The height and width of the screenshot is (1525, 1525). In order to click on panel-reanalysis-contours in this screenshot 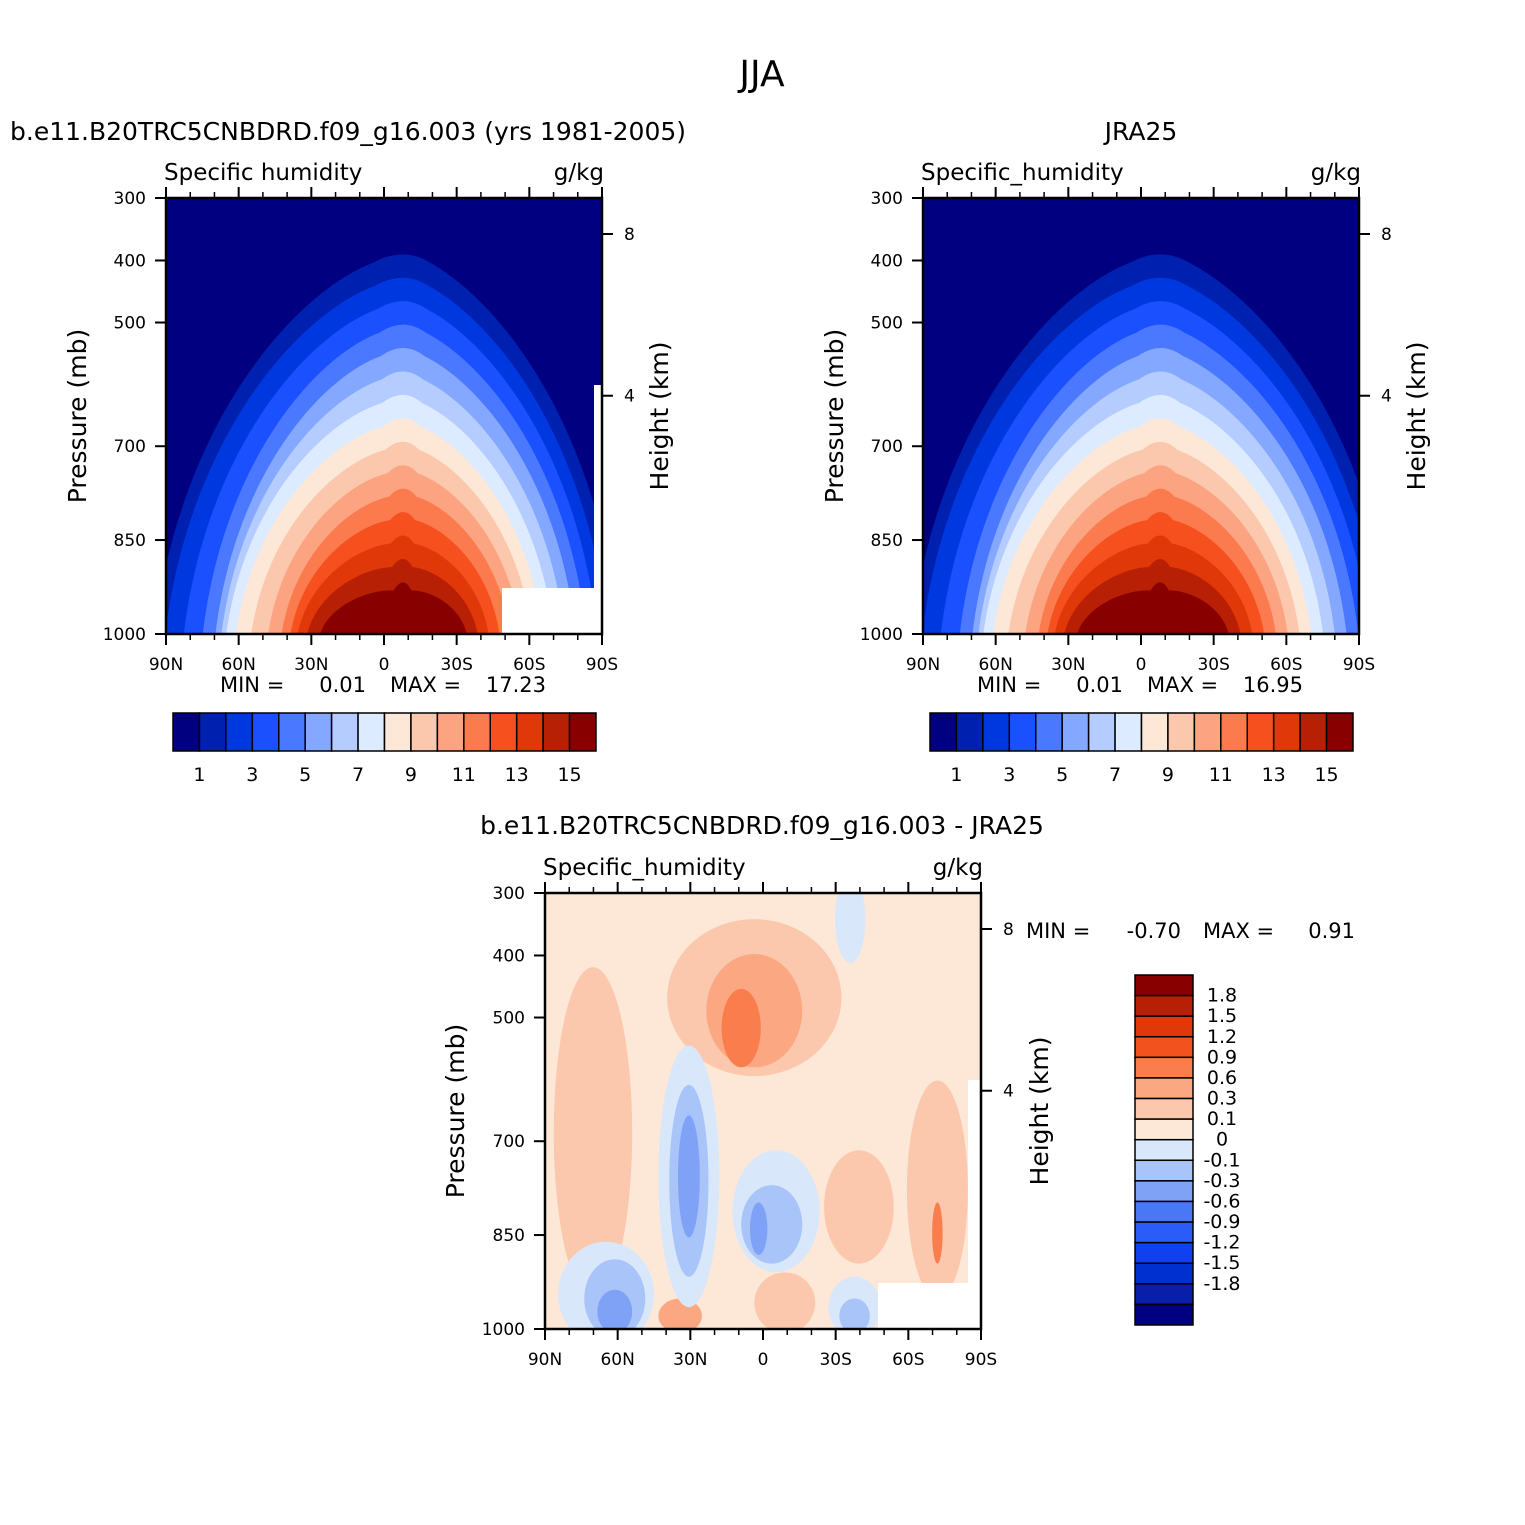, I will do `click(1141, 416)`.